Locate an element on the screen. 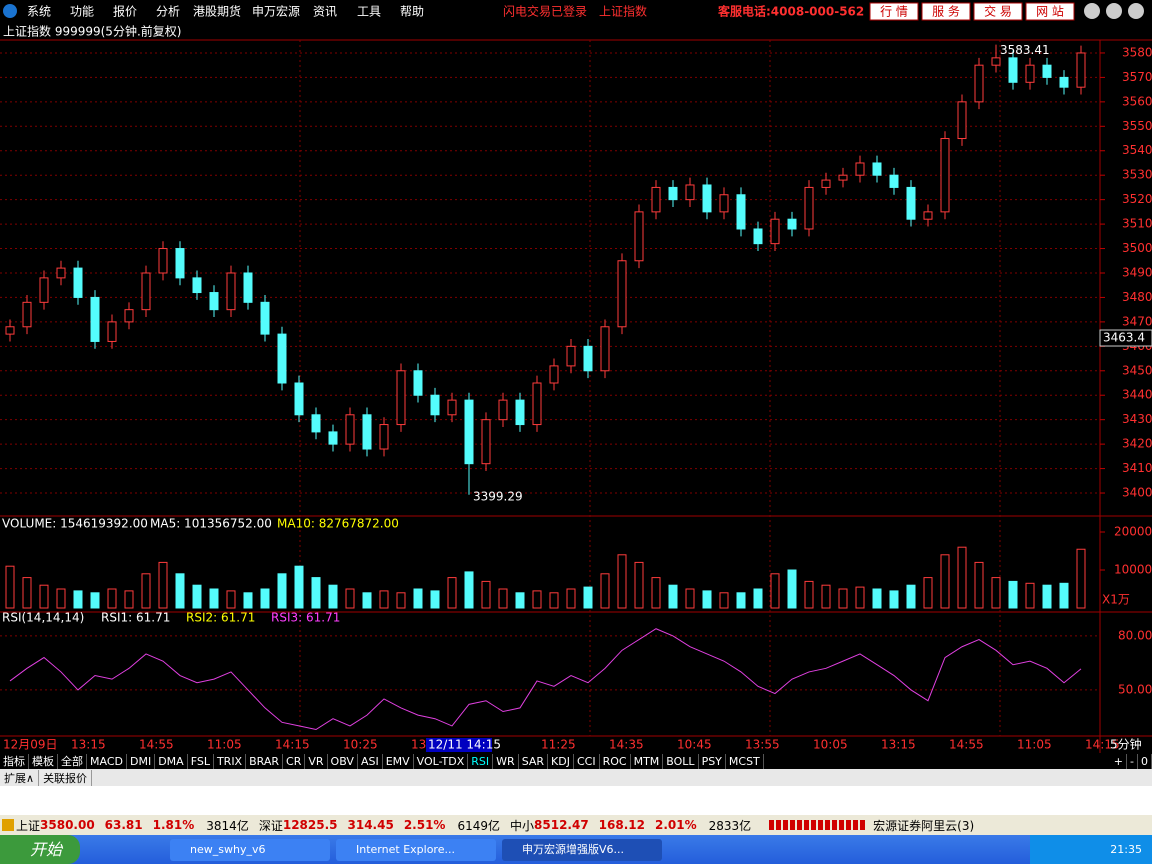 Image resolution: width=1152 pixels, height=864 pixels. indicator-tab: 全部 is located at coordinates (72, 761).